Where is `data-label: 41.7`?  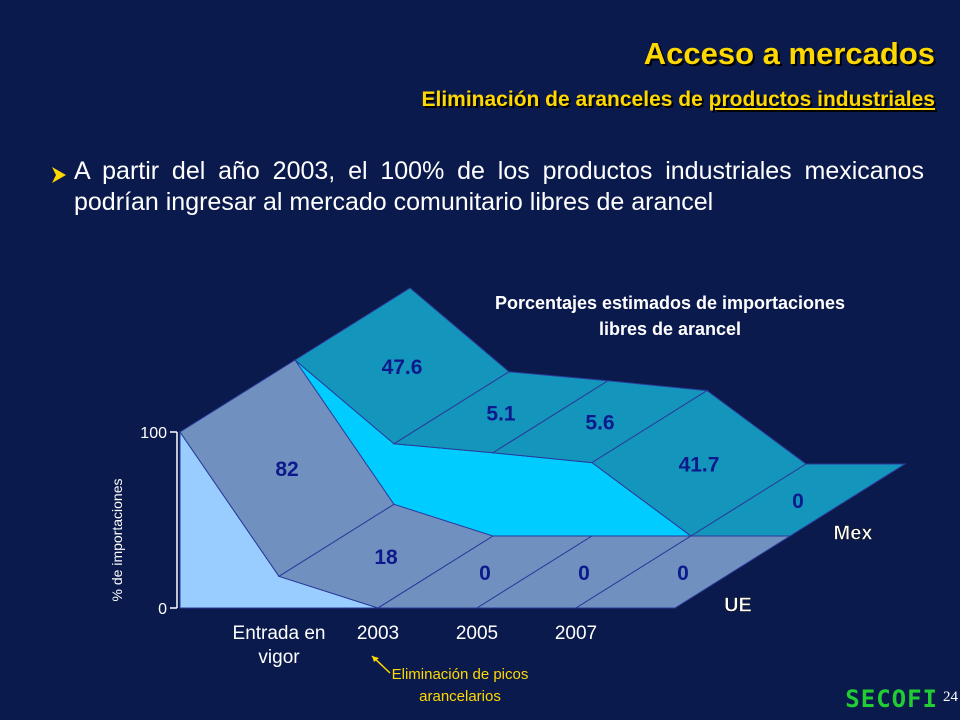
data-label: 41.7 is located at coordinates (699, 464).